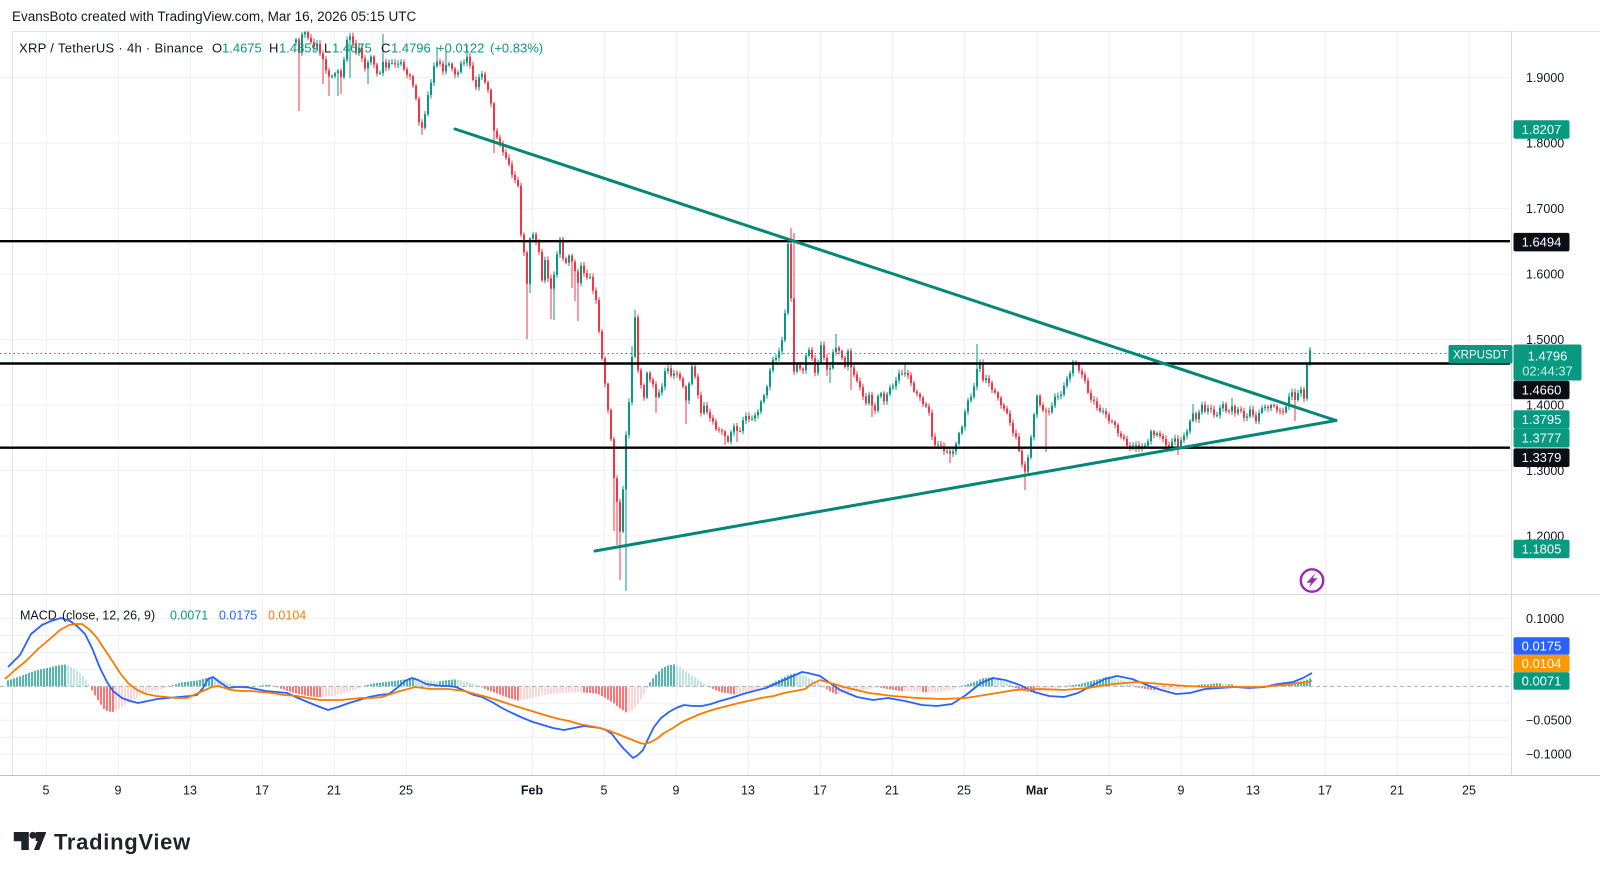  I want to click on svg-text: 1.3795, so click(1542, 419).